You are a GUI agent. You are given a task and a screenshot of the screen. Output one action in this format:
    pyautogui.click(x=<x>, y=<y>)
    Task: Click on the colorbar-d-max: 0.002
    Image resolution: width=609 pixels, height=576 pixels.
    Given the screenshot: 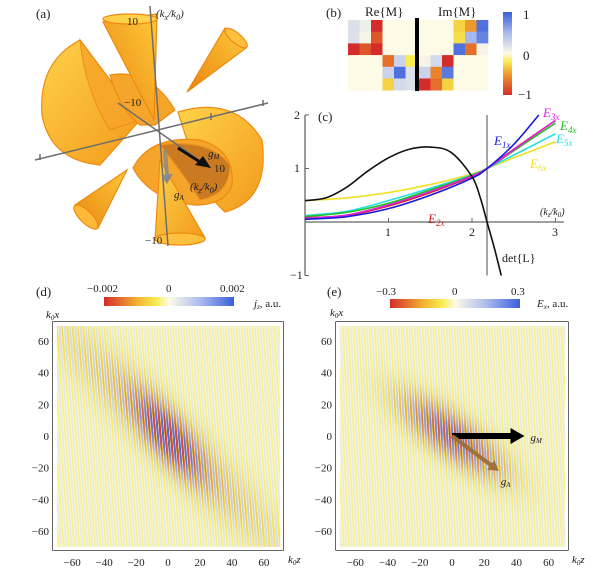 What is the action you would take?
    pyautogui.click(x=232, y=289)
    